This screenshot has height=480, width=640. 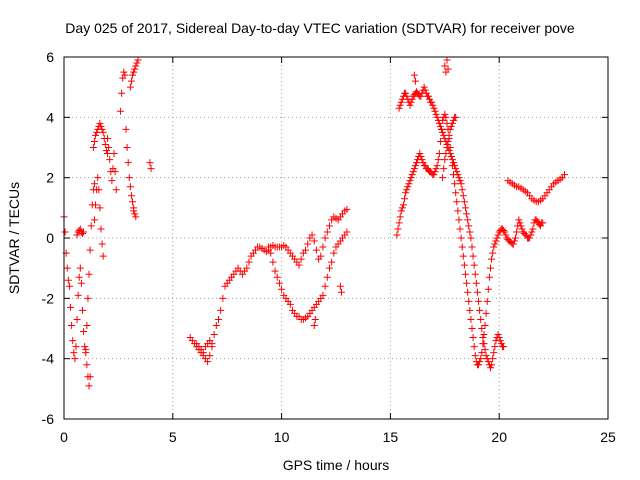 I want to click on x-tick-label: 5, so click(x=173, y=437).